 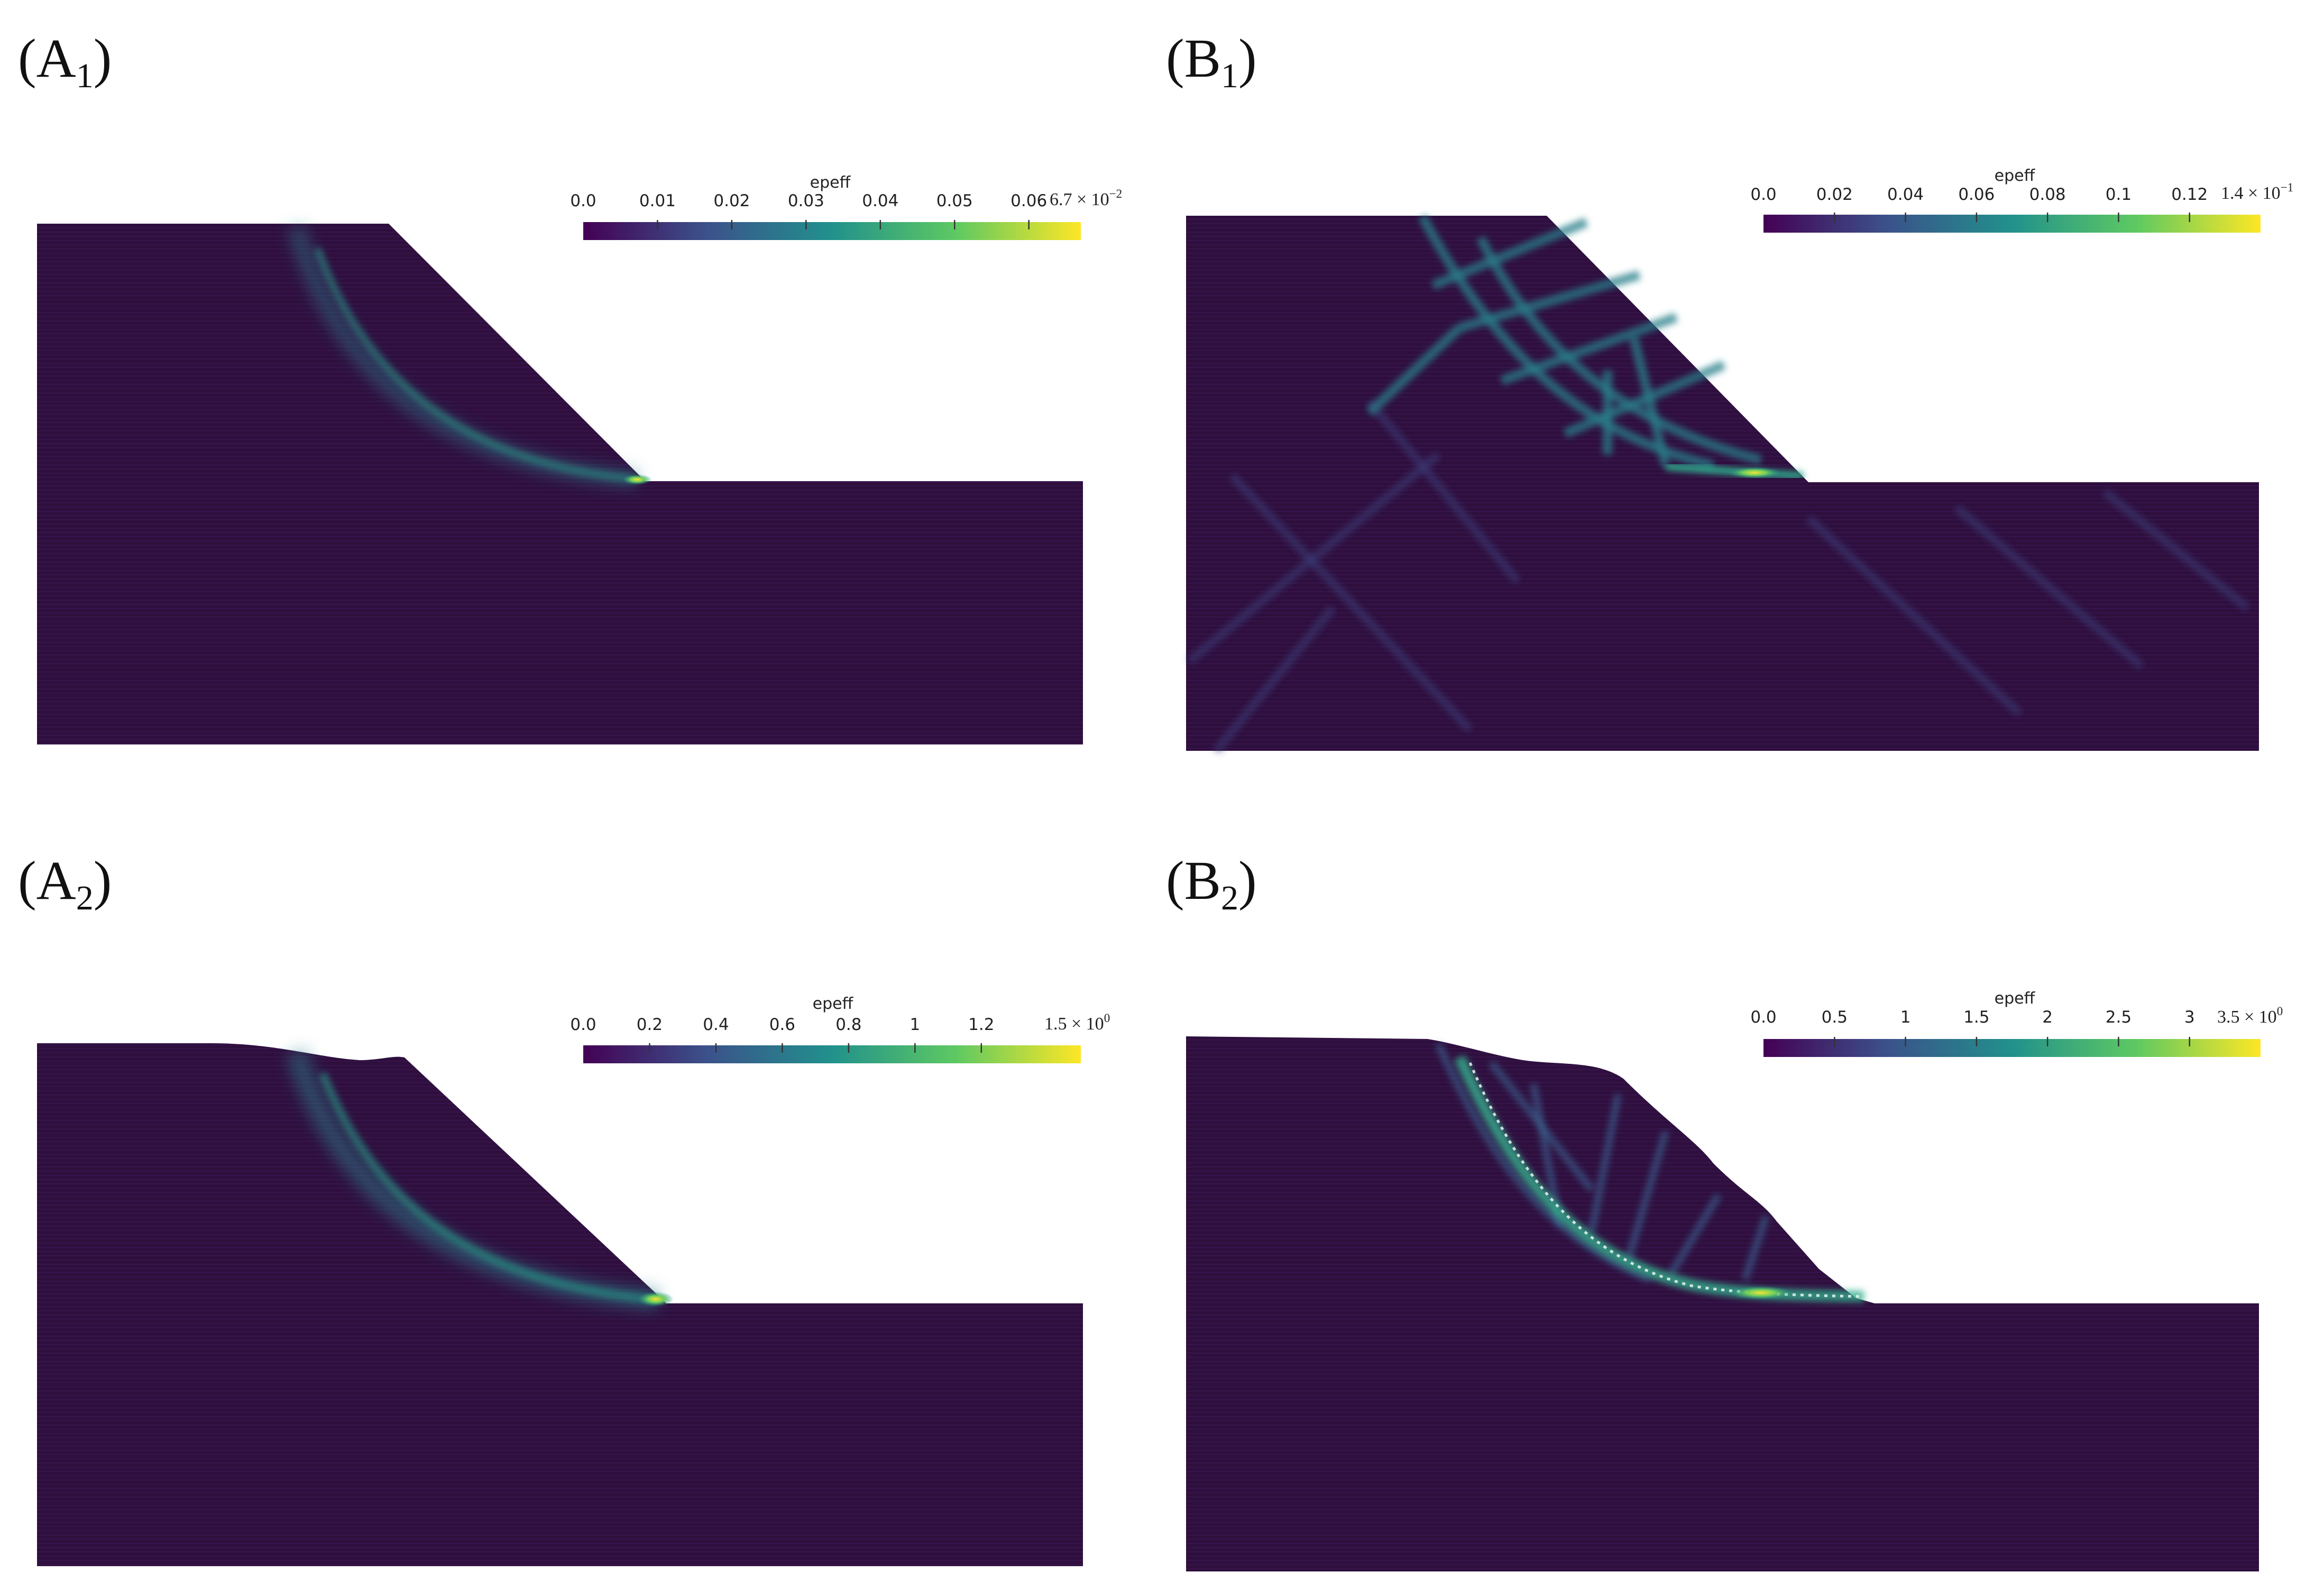 What do you see at coordinates (2012, 1048) in the screenshot?
I see `colorbar-gradient-b2` at bounding box center [2012, 1048].